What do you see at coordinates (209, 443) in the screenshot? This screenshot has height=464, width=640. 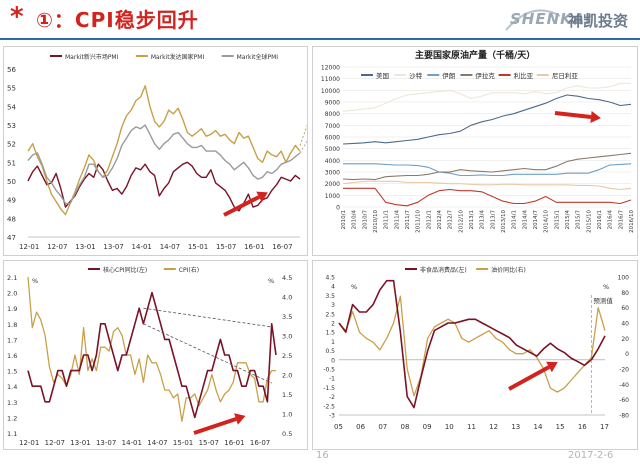 I see `x-tick-label: 15-07` at bounding box center [209, 443].